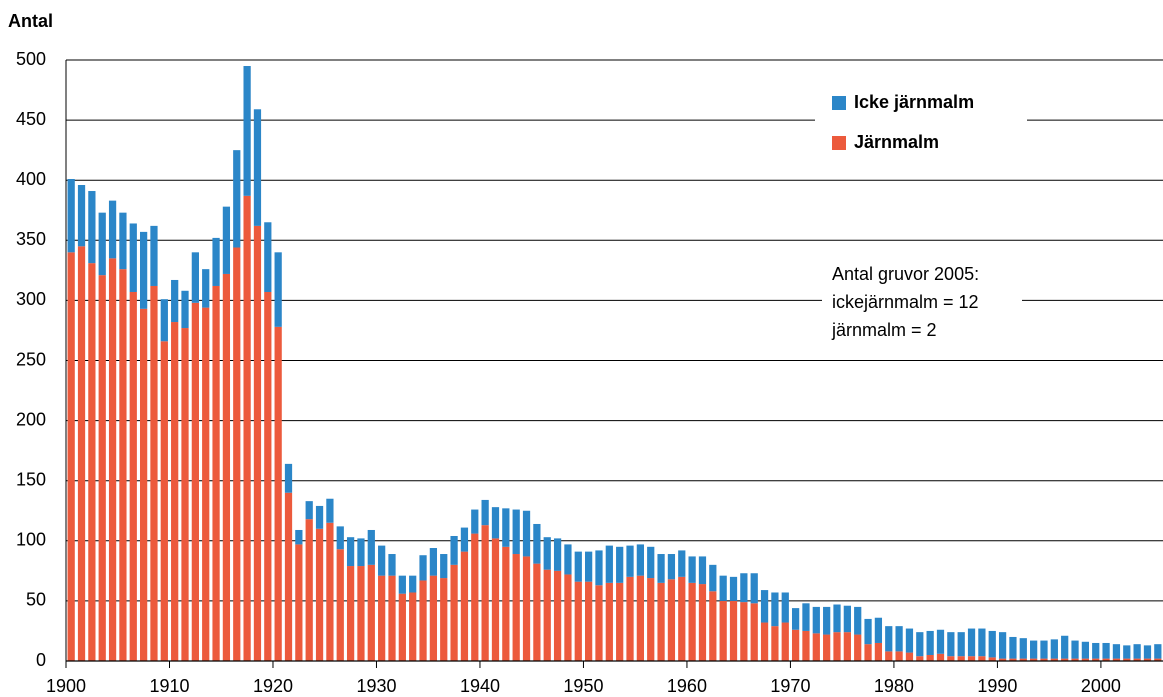 This screenshot has width=1163, height=697. Describe the element at coordinates (894, 686) in the screenshot. I see `x-tick-label: 1980` at that location.